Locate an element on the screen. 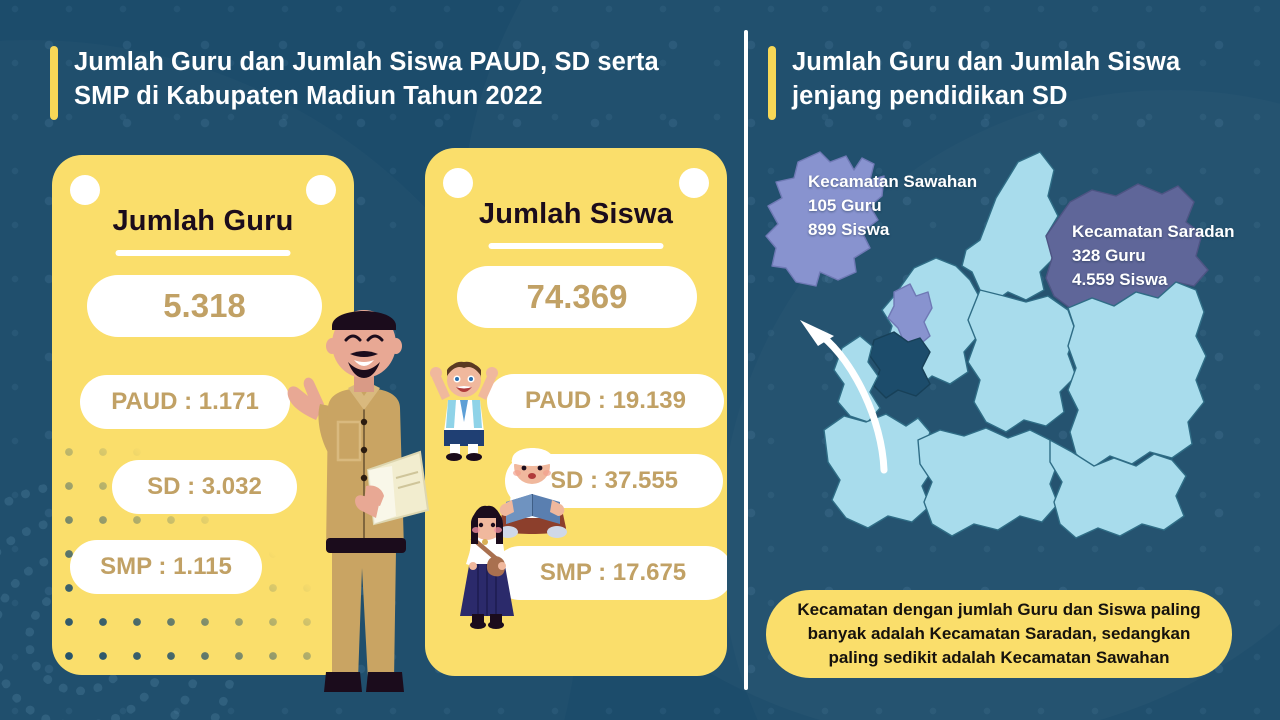 The image size is (1280, 720). map-region-base-north is located at coordinates (1010, 227).